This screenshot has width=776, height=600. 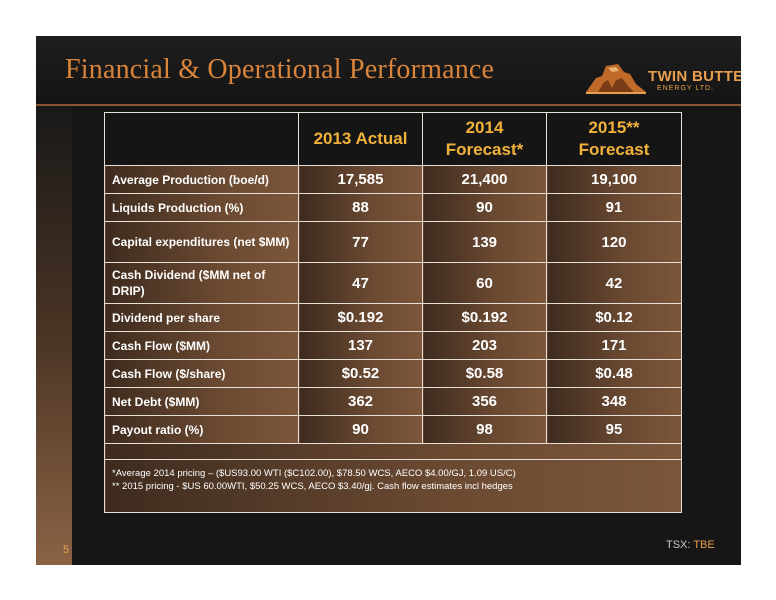 What do you see at coordinates (614, 401) in the screenshot?
I see `cell-2015: 348` at bounding box center [614, 401].